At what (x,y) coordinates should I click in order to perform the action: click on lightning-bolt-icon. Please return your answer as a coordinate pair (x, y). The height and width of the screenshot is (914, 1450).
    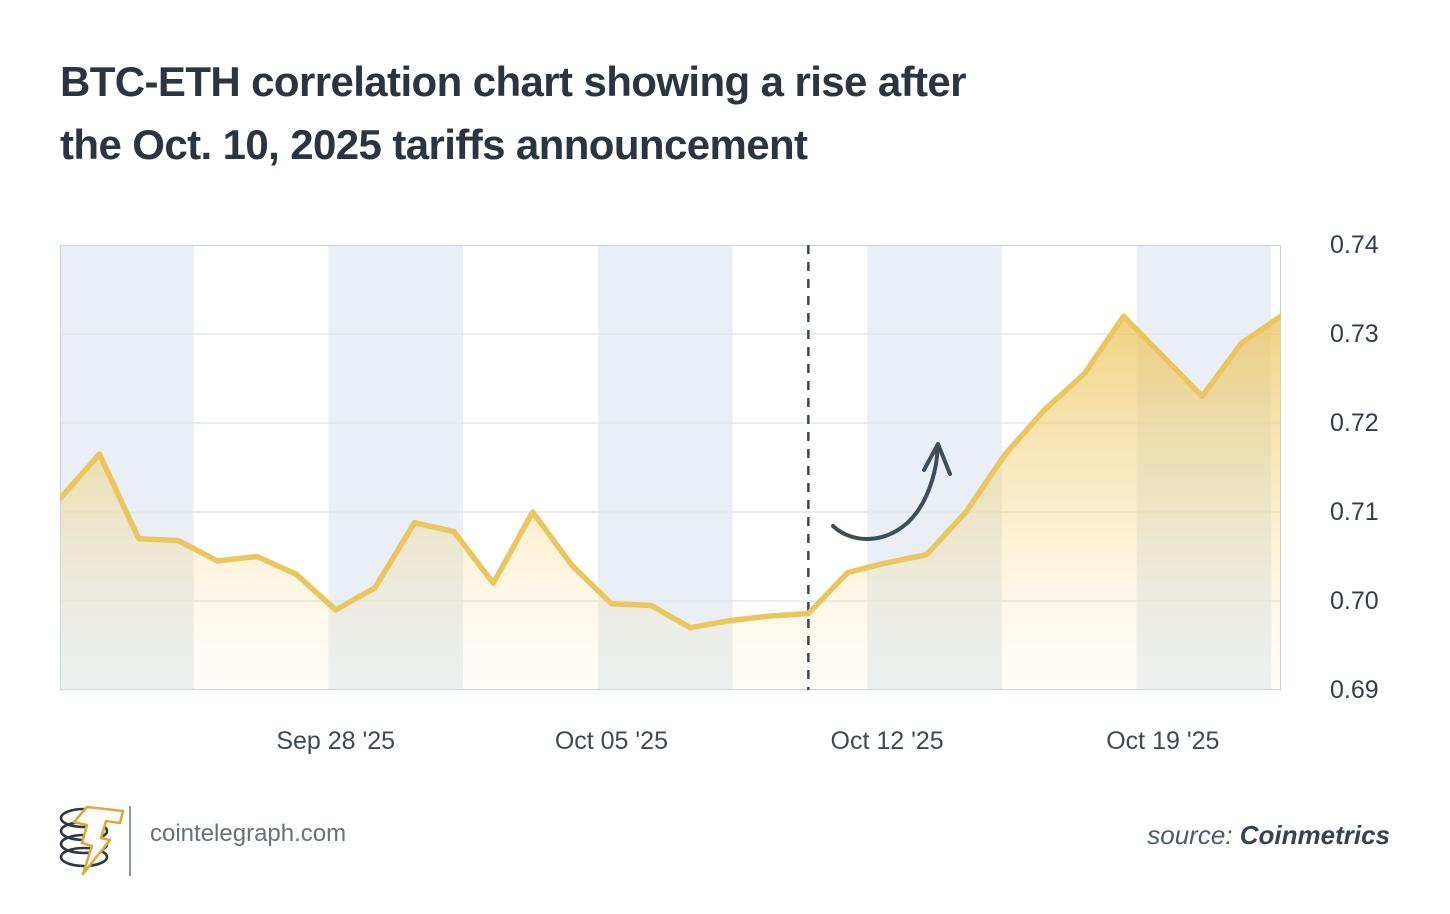
    Looking at the image, I should click on (98, 840).